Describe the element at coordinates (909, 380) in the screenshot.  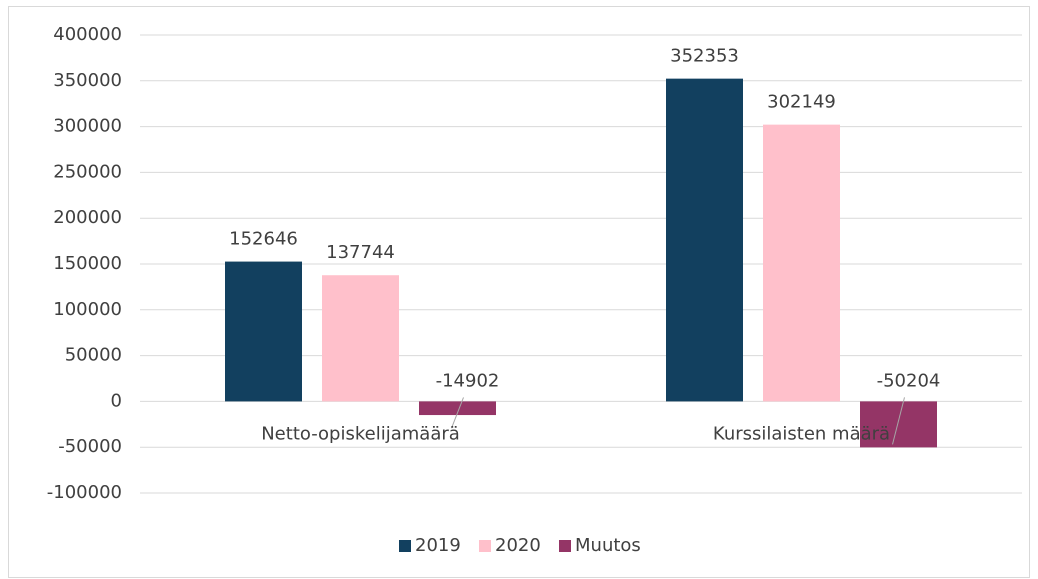
I see `data-label: -50204` at that location.